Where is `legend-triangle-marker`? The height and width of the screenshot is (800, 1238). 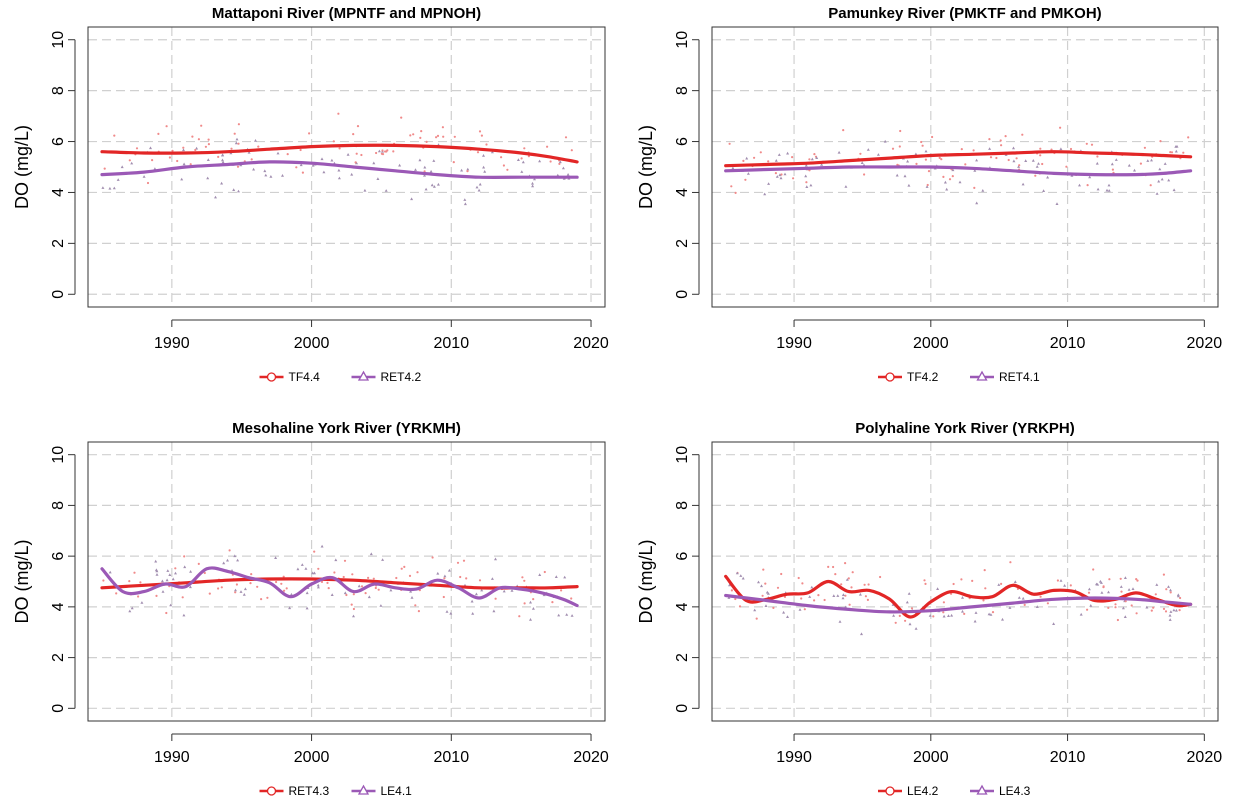
legend-triangle-marker is located at coordinates (363, 789).